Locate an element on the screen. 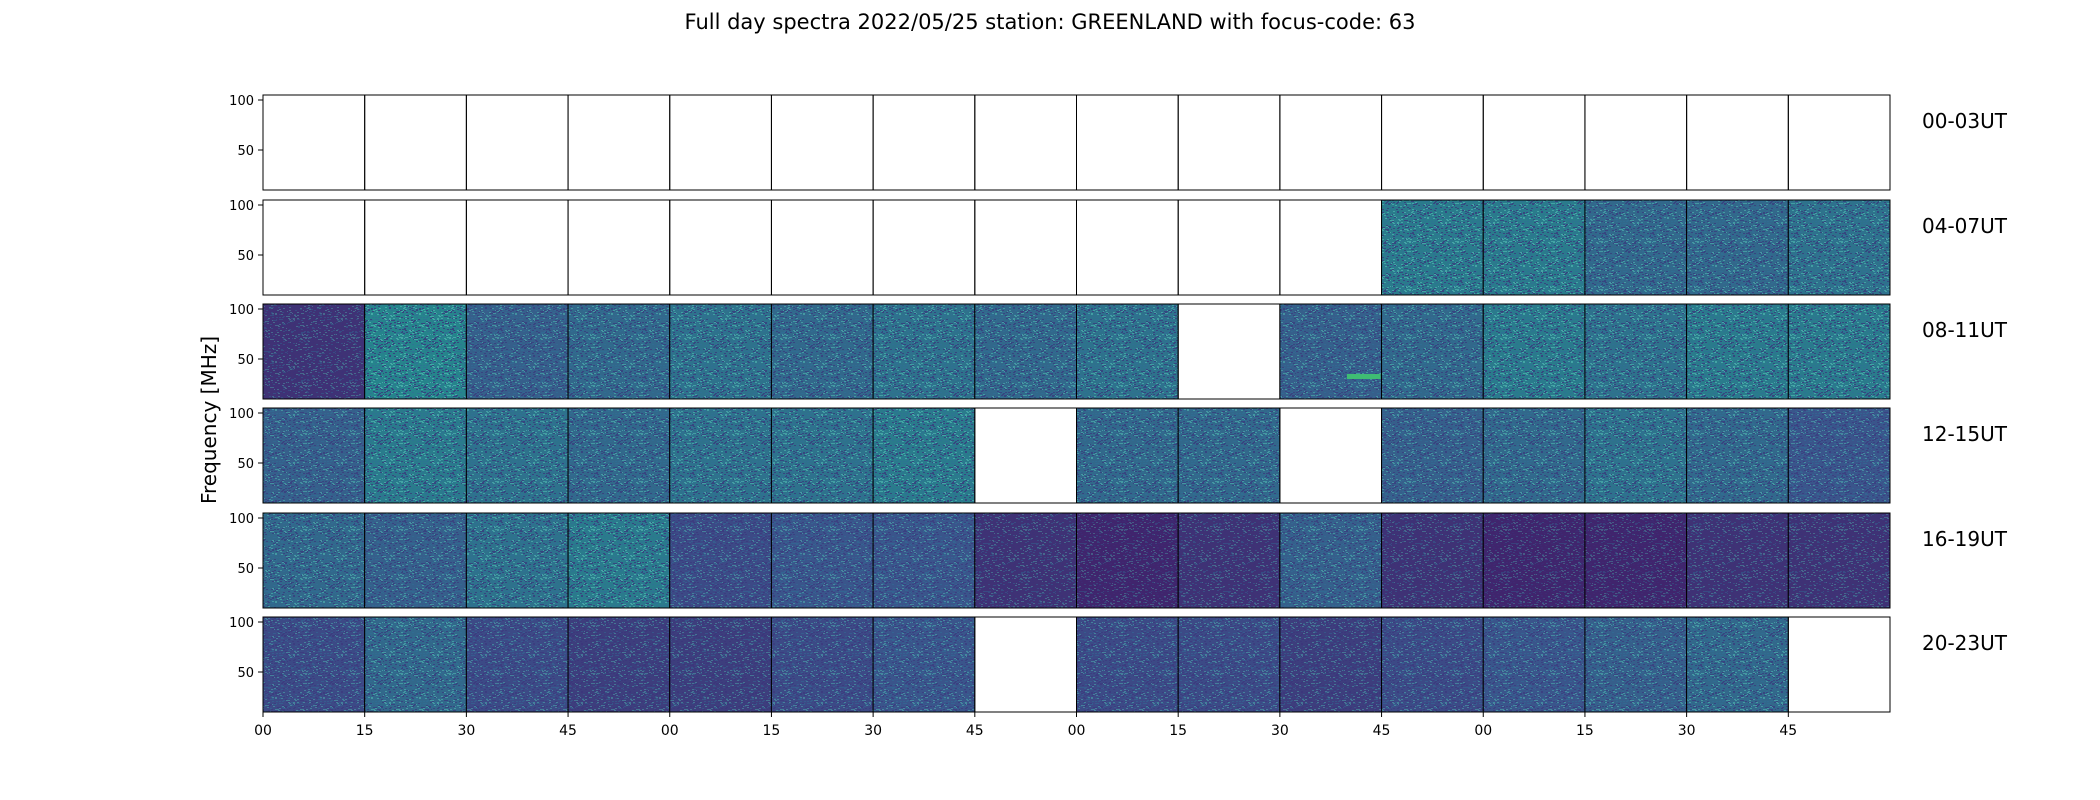  row-label-16-19UT: 16-19UT is located at coordinates (1965, 539).